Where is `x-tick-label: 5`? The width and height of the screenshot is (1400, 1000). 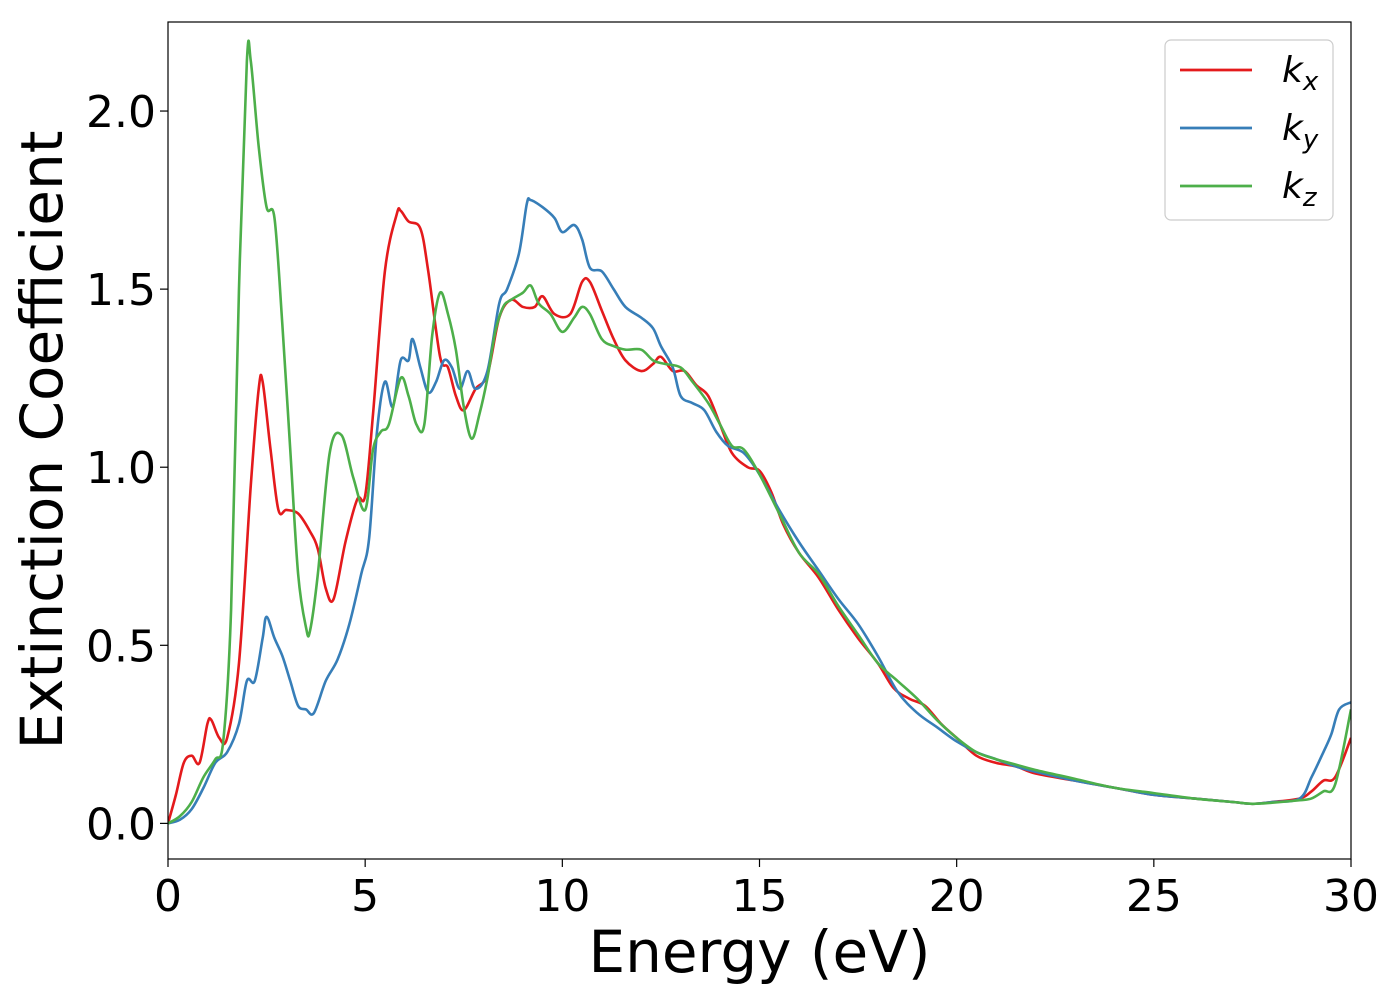
x-tick-label: 5 is located at coordinates (365, 896).